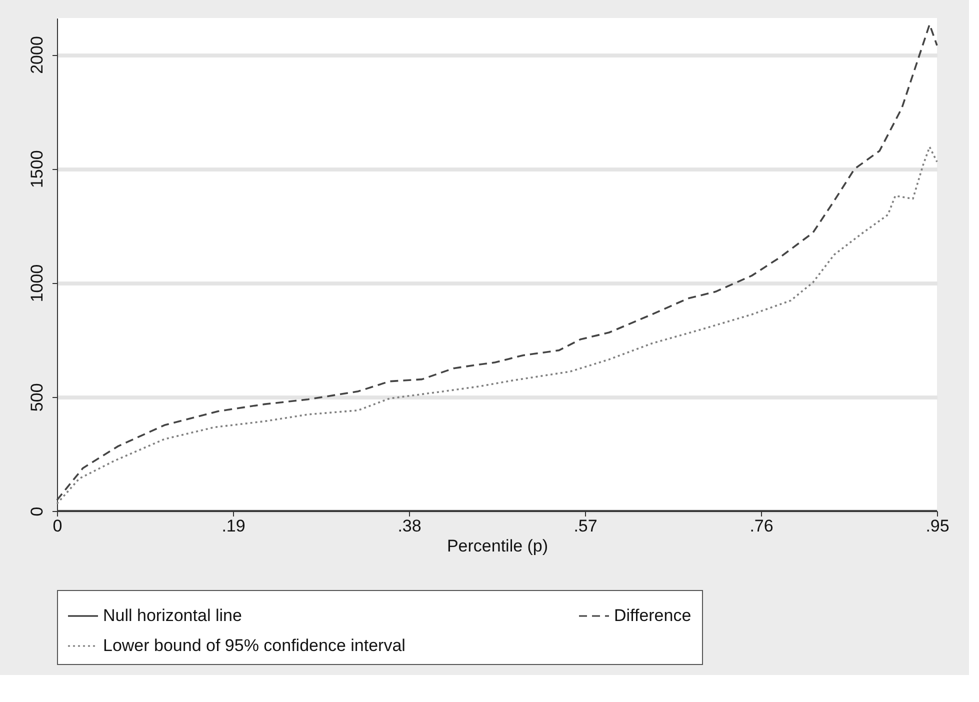  I want to click on y-tick-label: 0, so click(37, 511).